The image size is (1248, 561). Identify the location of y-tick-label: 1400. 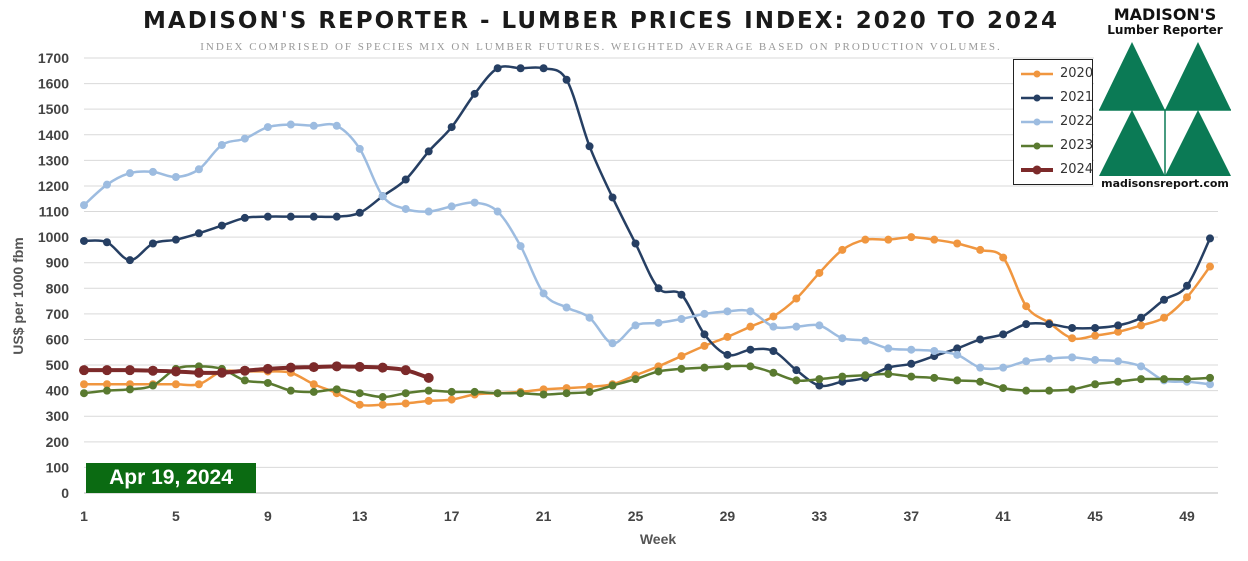
(53, 135).